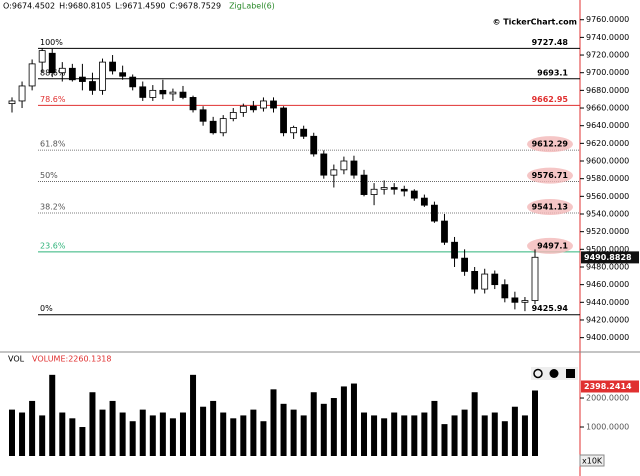  What do you see at coordinates (607, 284) in the screenshot?
I see `y-tick-label: 9460.0000` at bounding box center [607, 284].